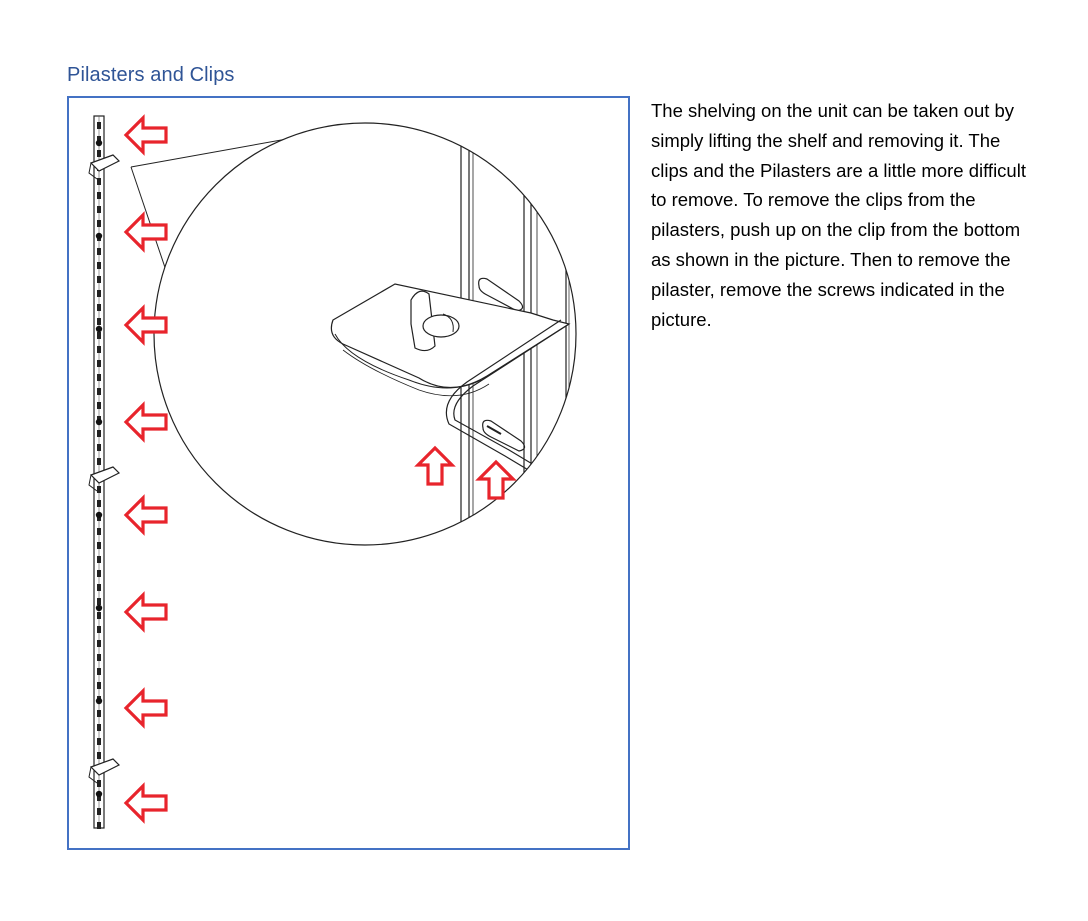  Describe the element at coordinates (104, 469) in the screenshot. I see `strip-clips` at that location.